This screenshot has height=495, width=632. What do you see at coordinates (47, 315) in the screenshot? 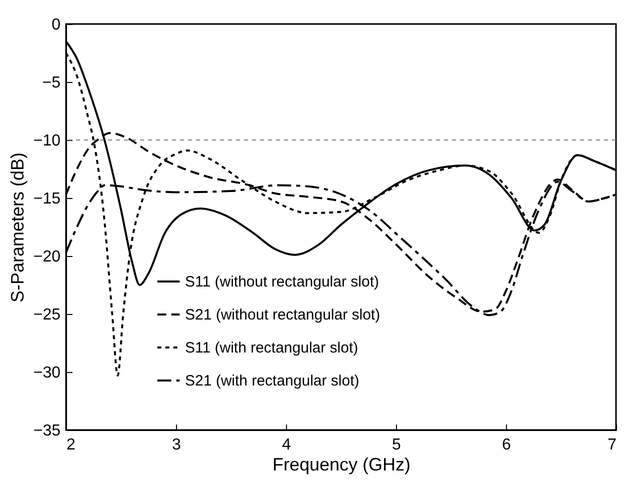
I see `y-tick-label: −25` at bounding box center [47, 315].